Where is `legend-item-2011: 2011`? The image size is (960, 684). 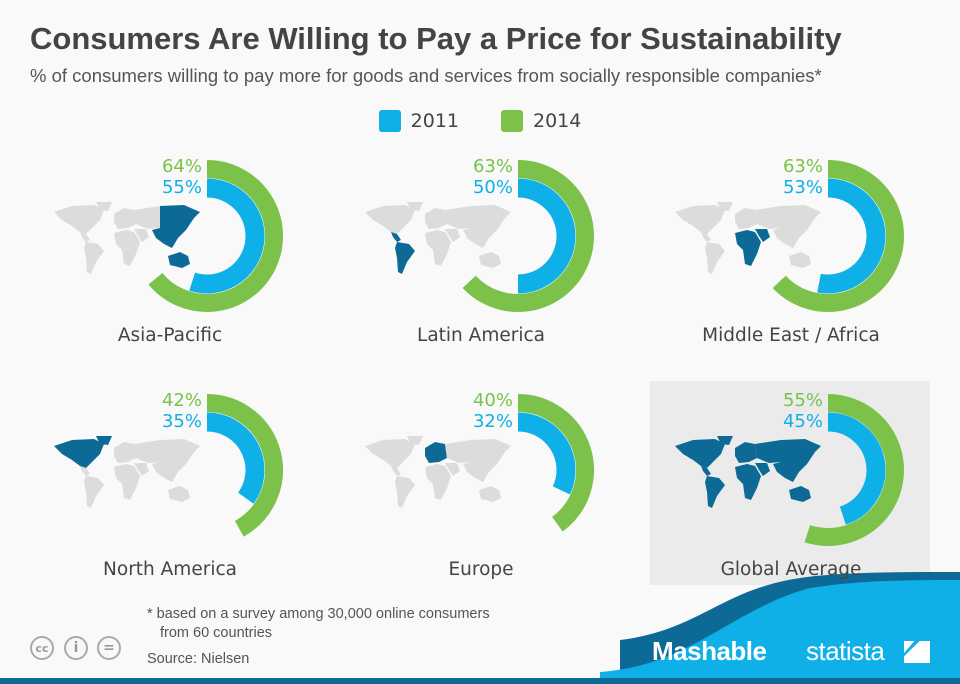
legend-item-2011: 2011 is located at coordinates (418, 121).